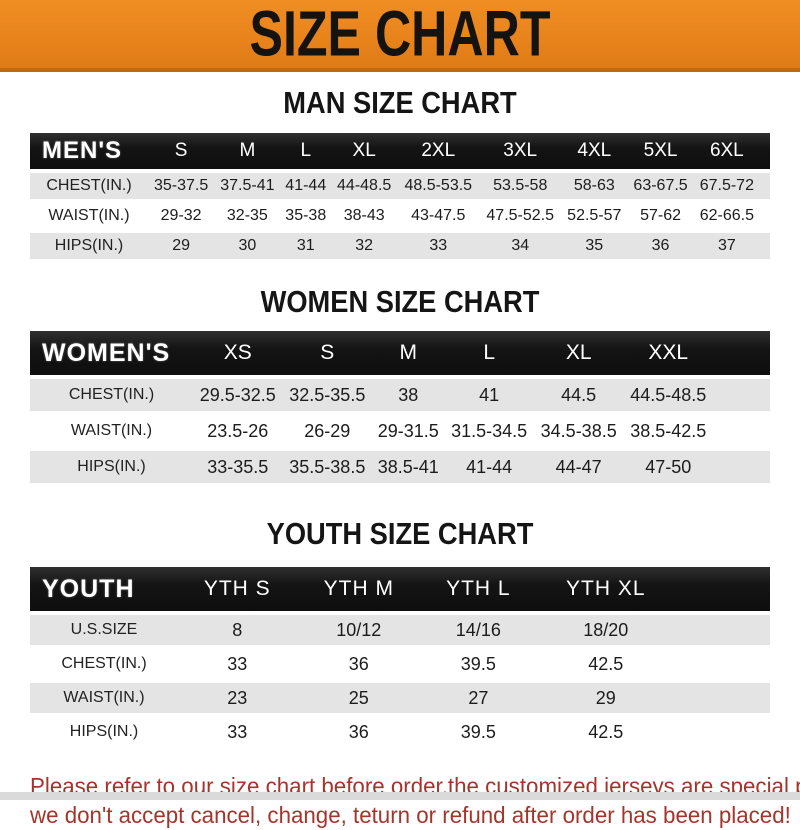  What do you see at coordinates (111, 353) in the screenshot?
I see `women-table-label: WOMEN'S` at bounding box center [111, 353].